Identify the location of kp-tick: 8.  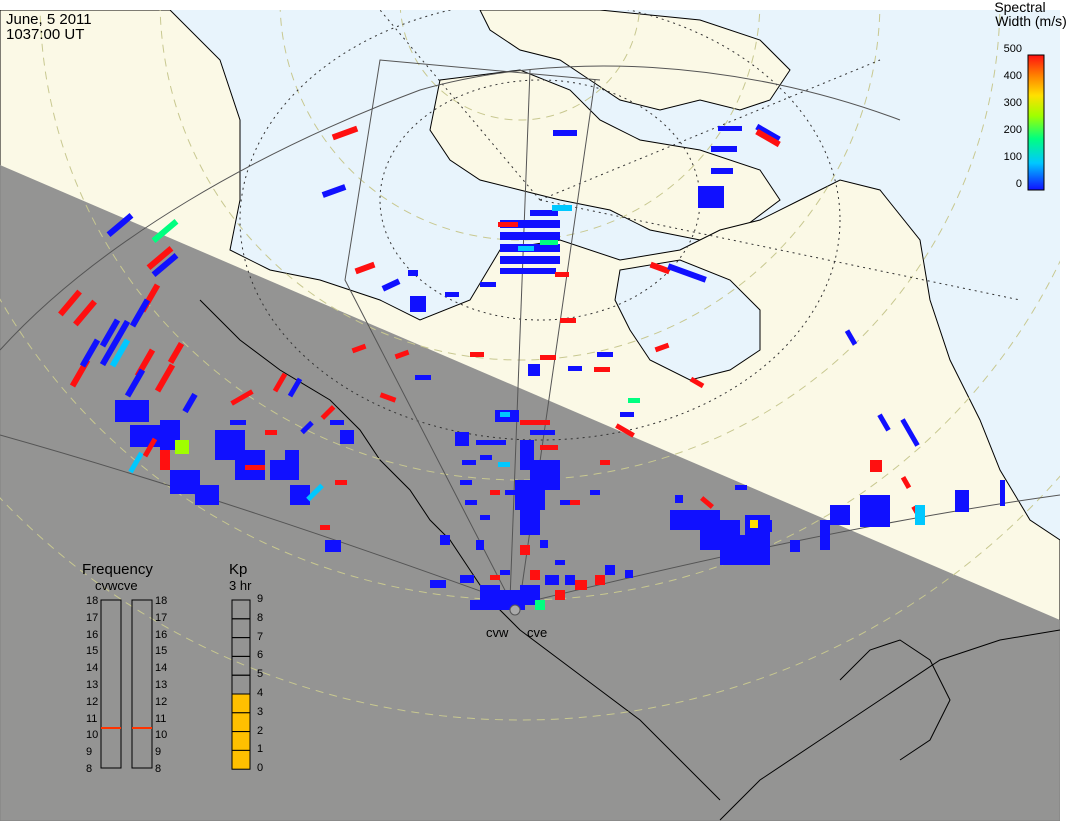
(260, 617).